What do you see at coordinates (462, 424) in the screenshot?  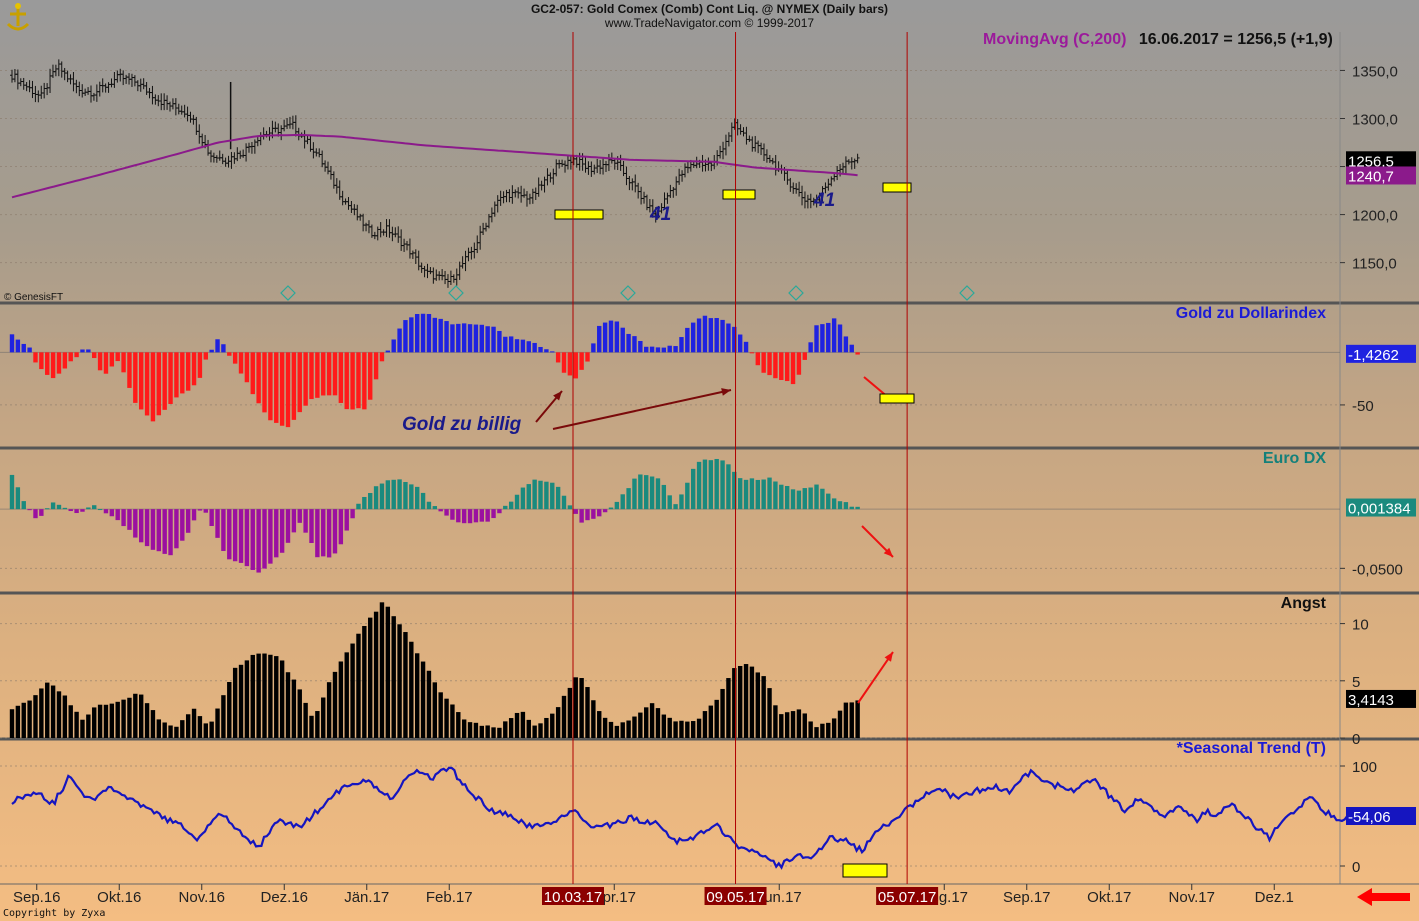 I see `gold-cheap-label: Gold zu billig` at bounding box center [462, 424].